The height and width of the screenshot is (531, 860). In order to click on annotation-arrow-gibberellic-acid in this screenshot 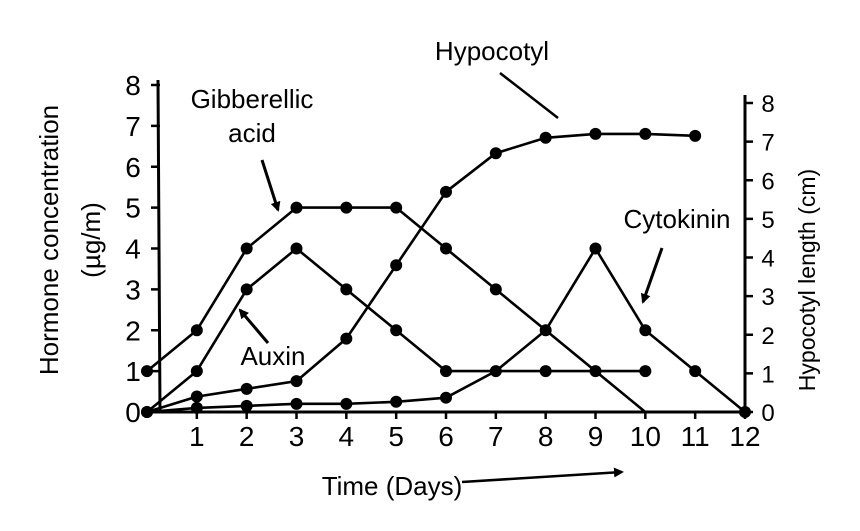, I will do `click(270, 185)`.